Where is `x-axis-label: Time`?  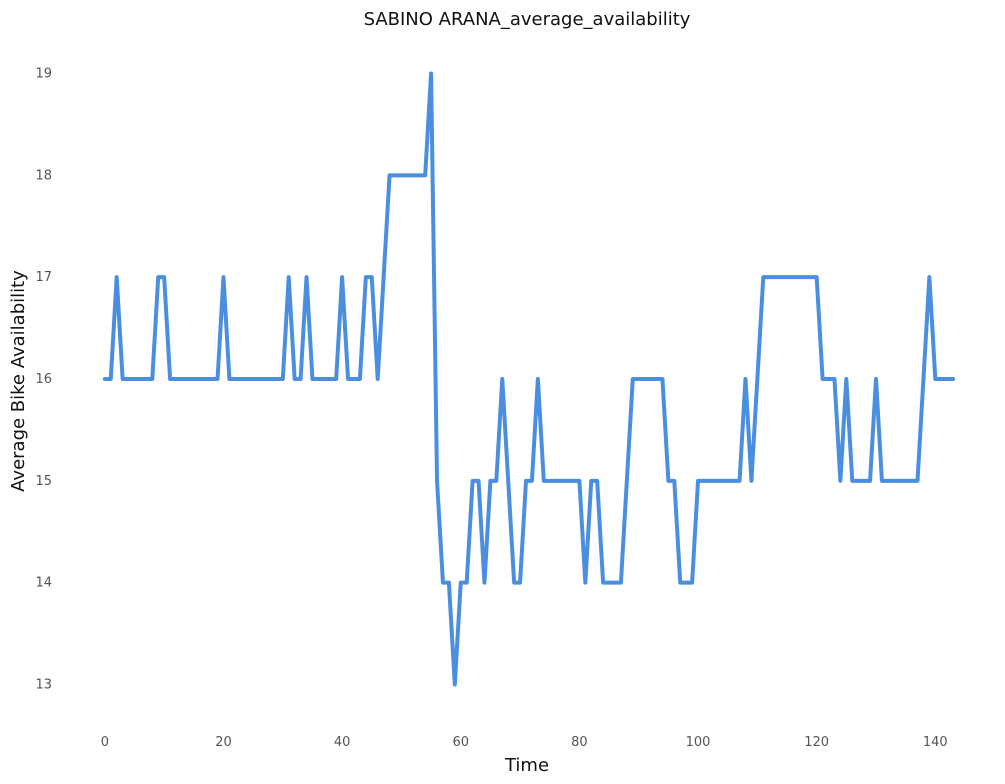
x-axis-label: Time is located at coordinates (526, 765).